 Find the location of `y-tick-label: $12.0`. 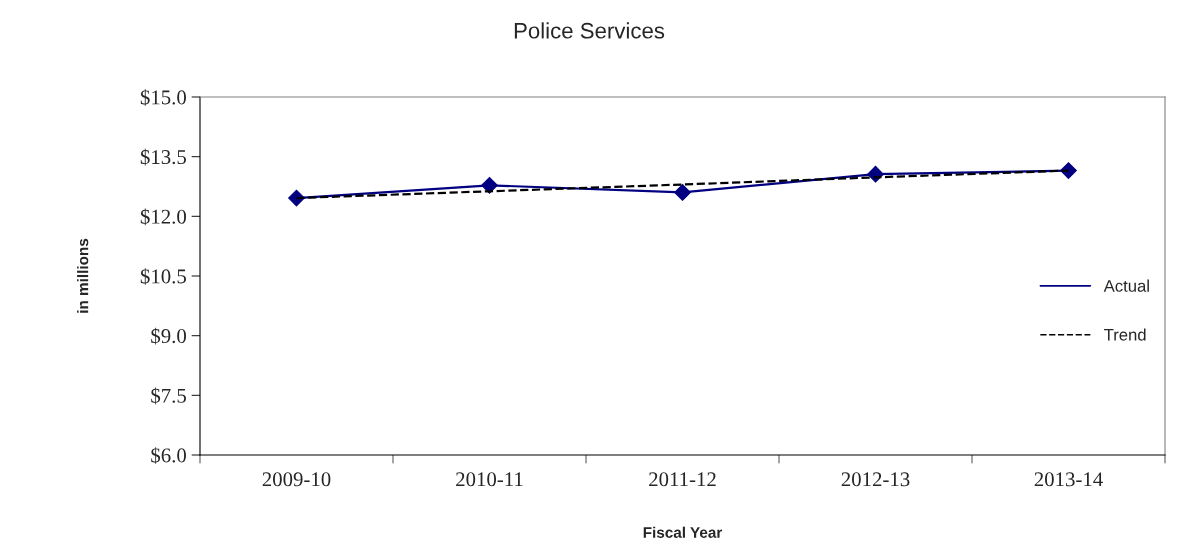

y-tick-label: $12.0 is located at coordinates (163, 217).